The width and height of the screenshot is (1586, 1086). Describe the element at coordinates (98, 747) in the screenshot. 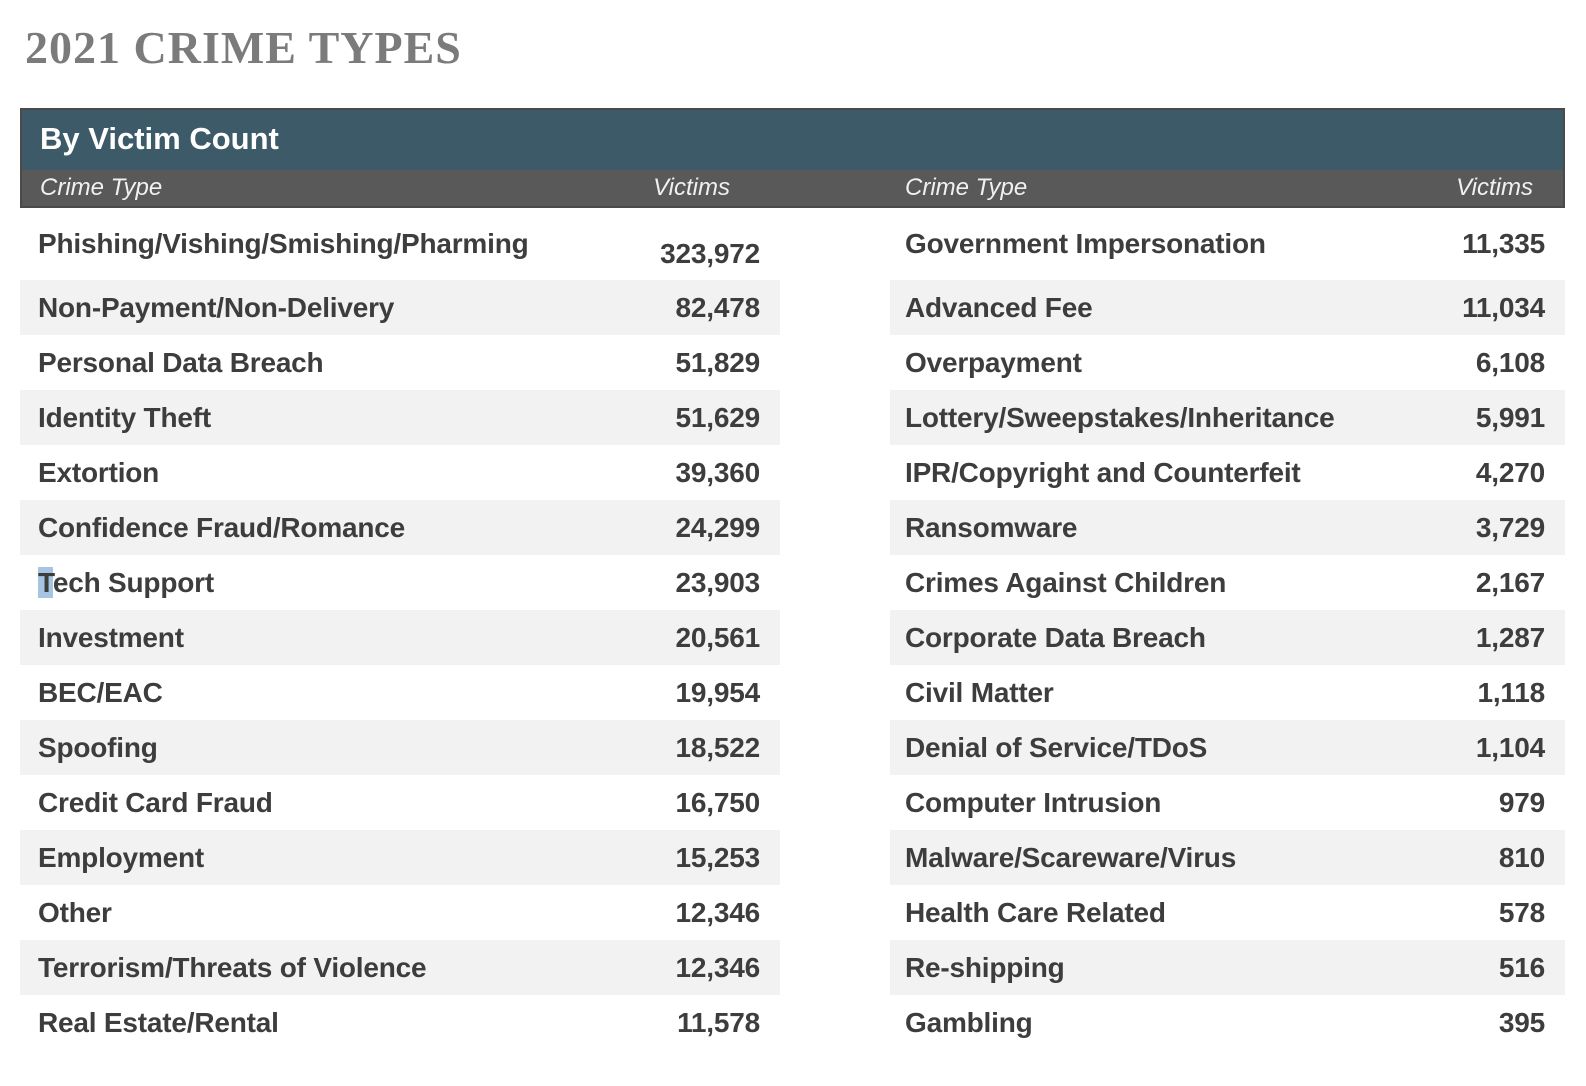

I see `crime-type-cell: Spoofing` at that location.